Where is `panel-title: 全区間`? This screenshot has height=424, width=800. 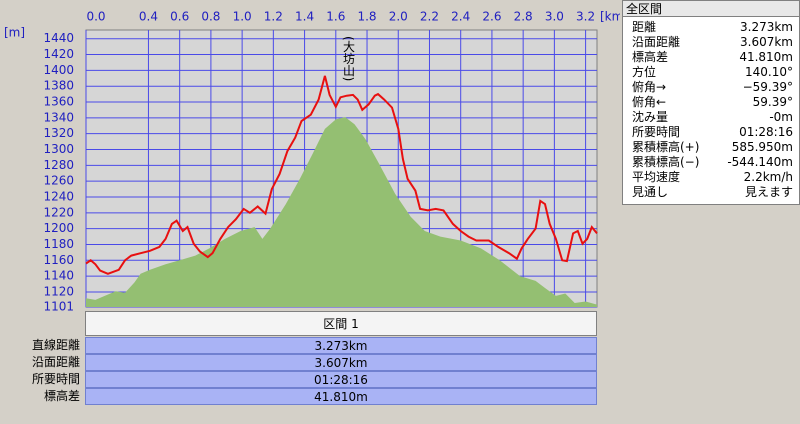 panel-title: 全区間 is located at coordinates (711, 9).